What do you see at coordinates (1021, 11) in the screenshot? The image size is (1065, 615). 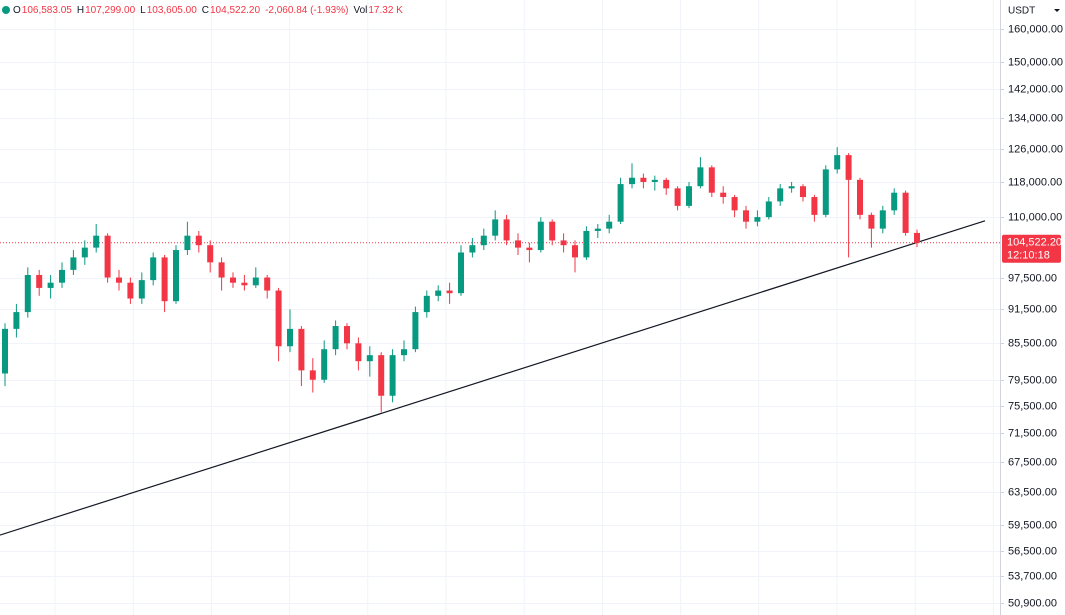 I see `currency: USDT` at bounding box center [1021, 11].